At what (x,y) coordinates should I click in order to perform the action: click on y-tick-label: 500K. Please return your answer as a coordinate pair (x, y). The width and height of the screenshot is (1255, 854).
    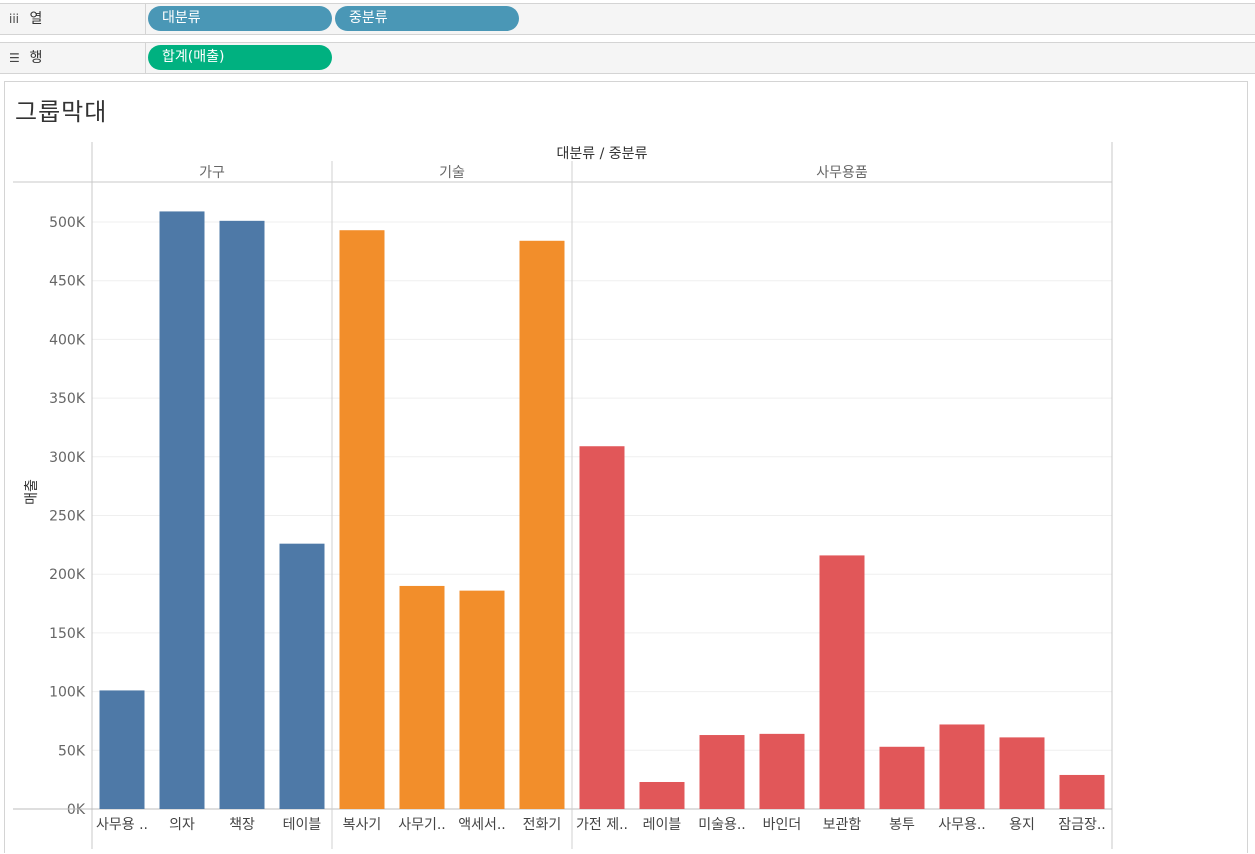
    Looking at the image, I should click on (67, 223).